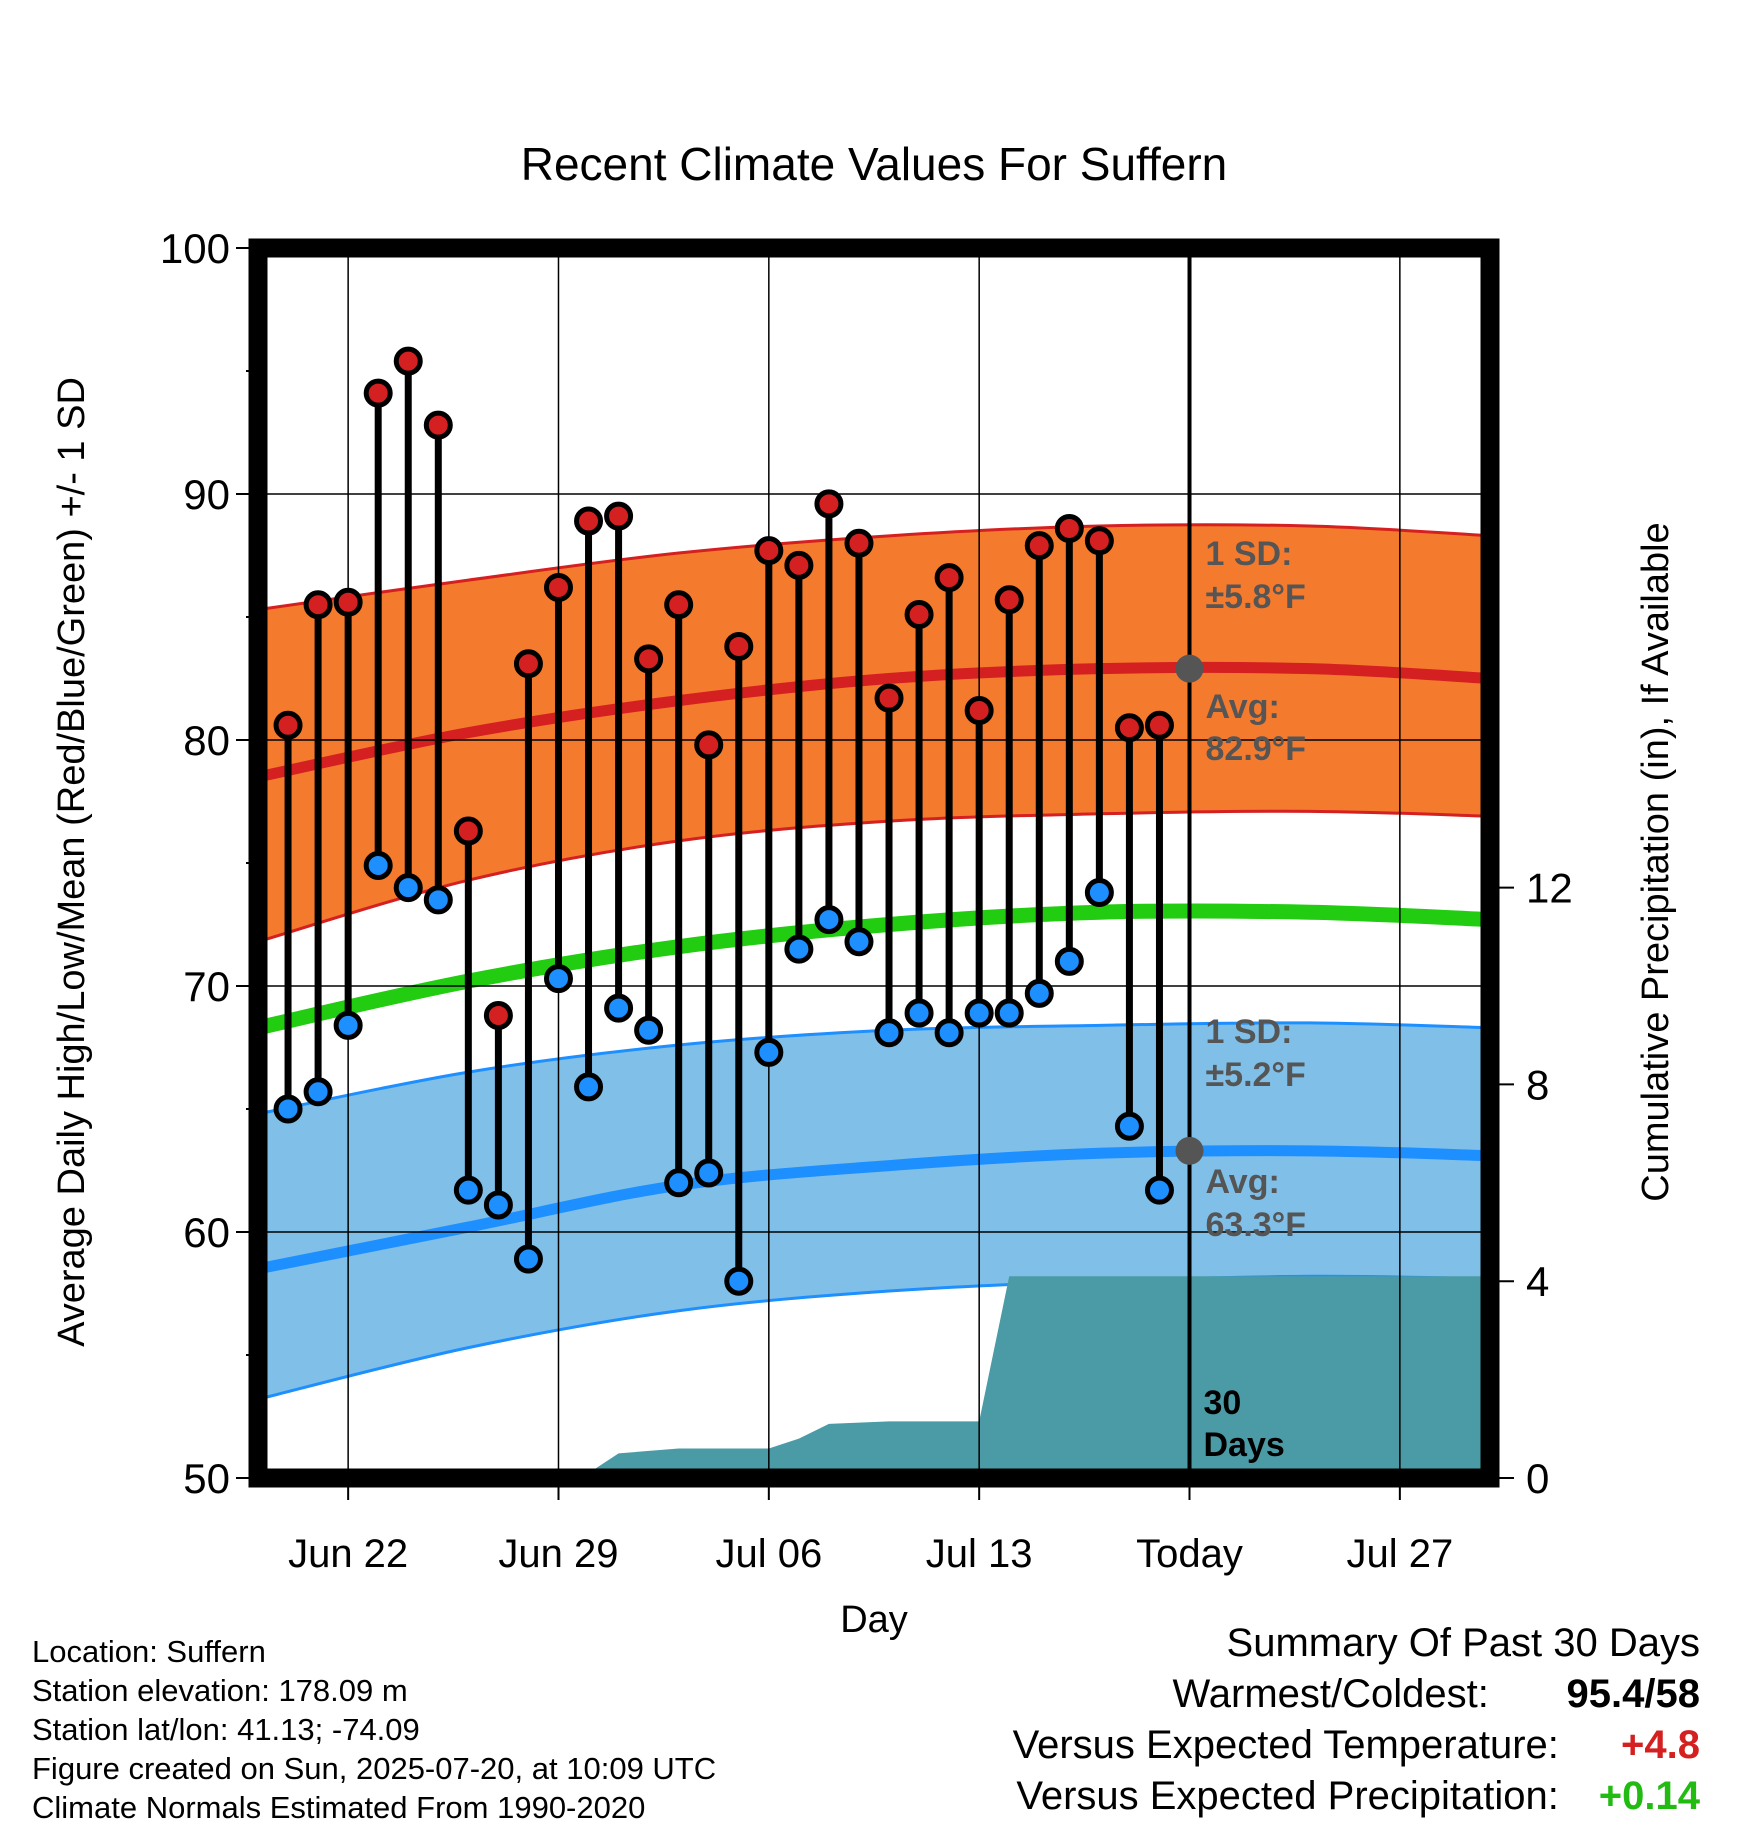 Image resolution: width=1748 pixels, height=1828 pixels. I want to click on y-tick-label: 100, so click(195, 248).